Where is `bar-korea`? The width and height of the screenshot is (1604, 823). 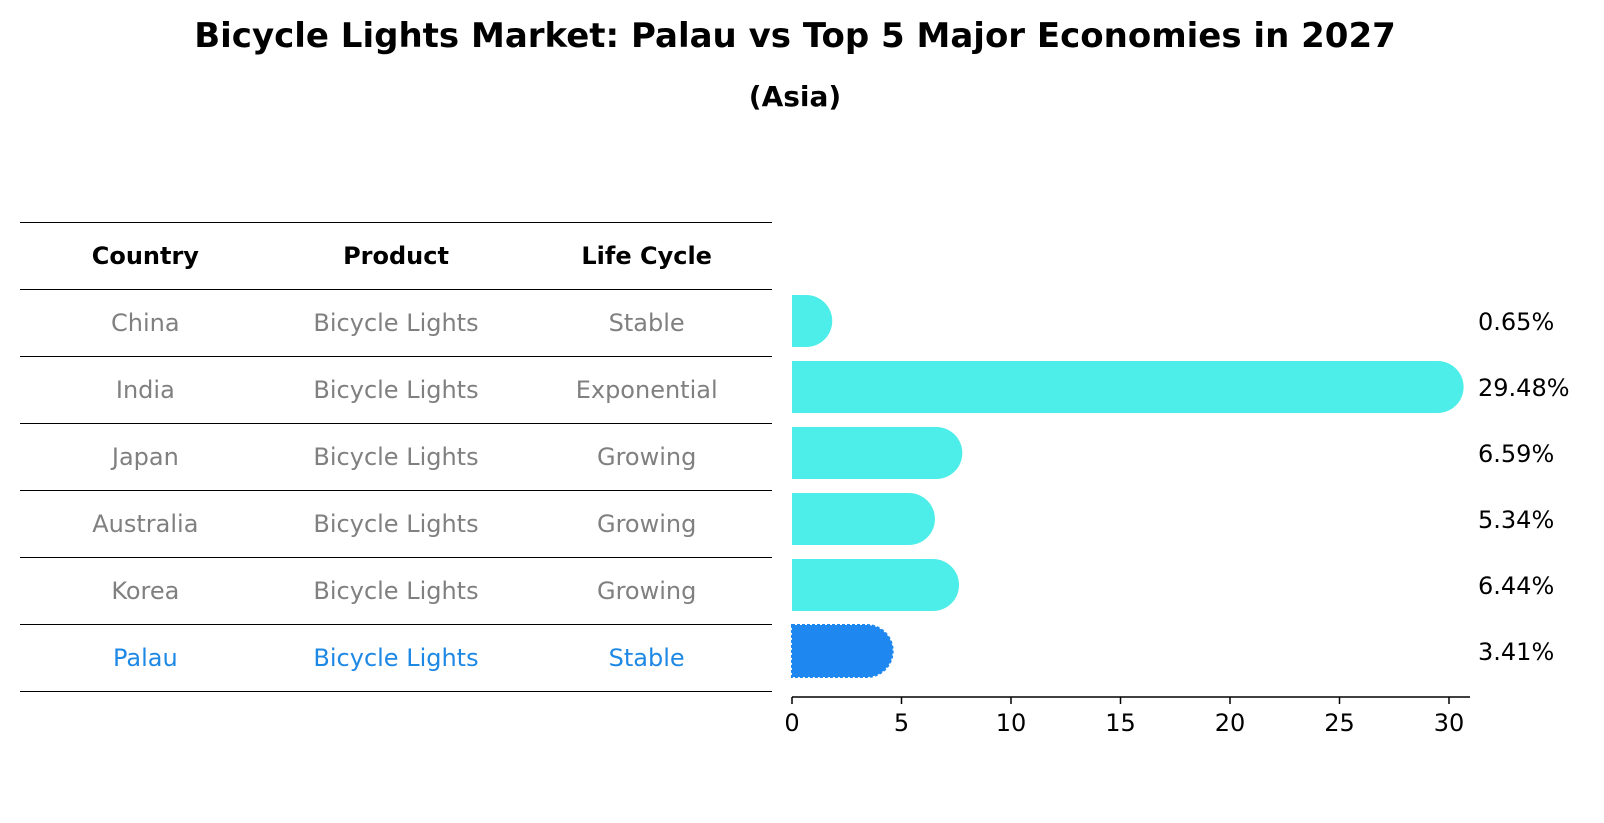 bar-korea is located at coordinates (876, 585).